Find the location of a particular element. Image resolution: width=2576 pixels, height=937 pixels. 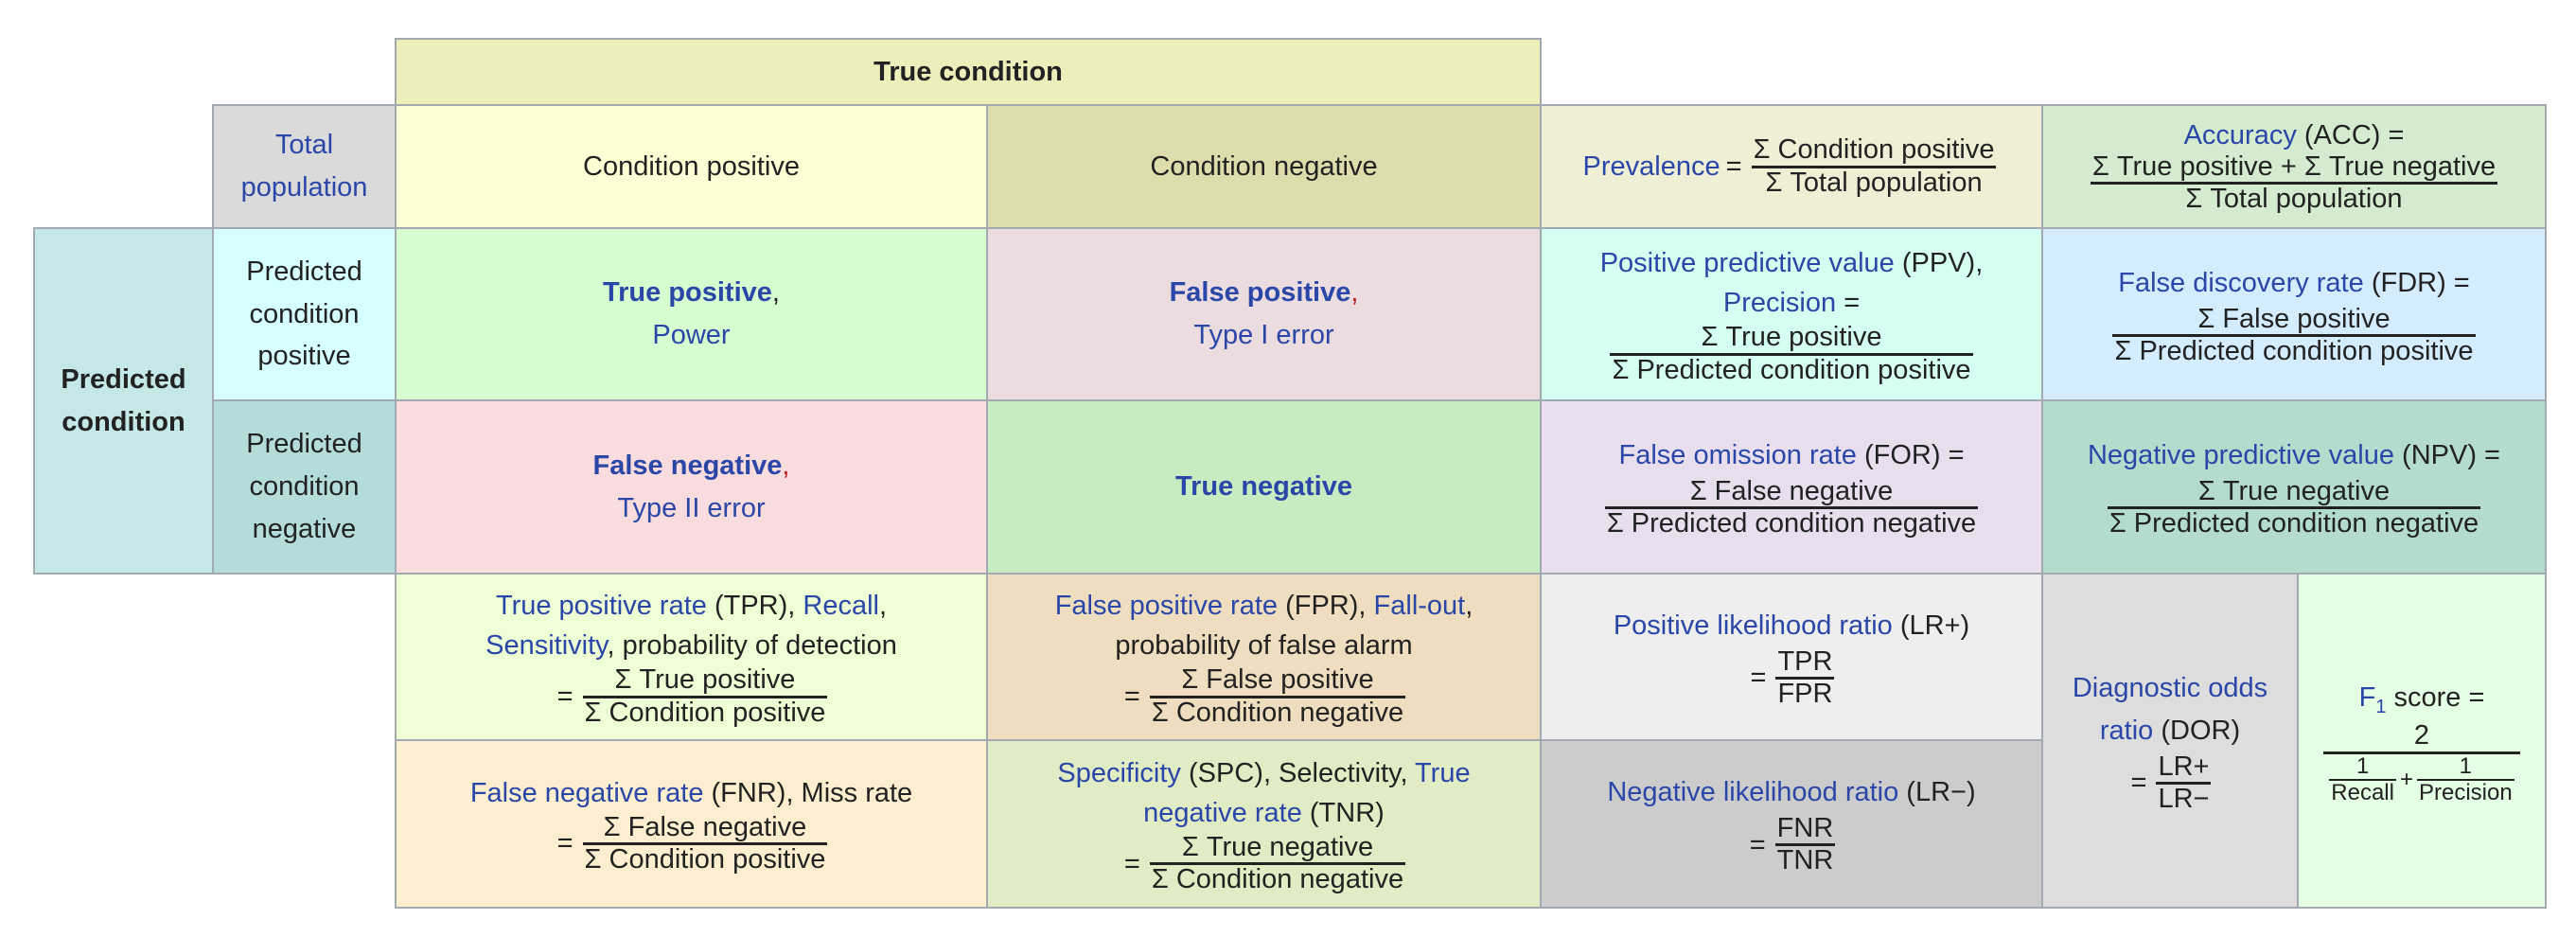

denominator: Precision is located at coordinates (2465, 792).